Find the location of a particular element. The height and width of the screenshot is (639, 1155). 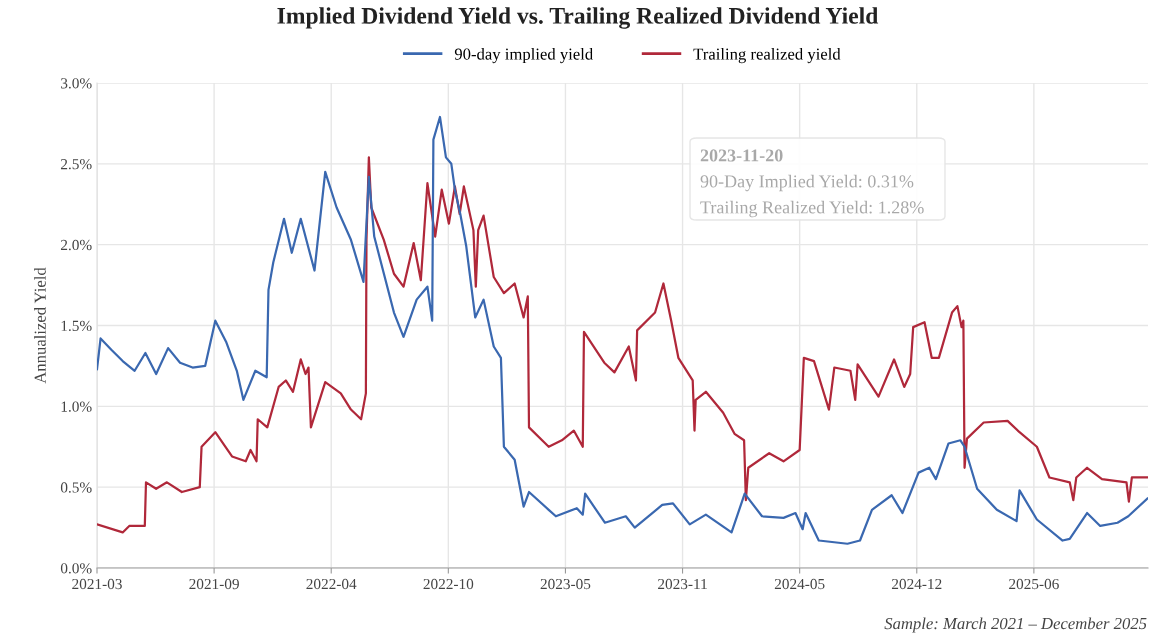

x-tick-label: 2025-06 is located at coordinates (1034, 584).